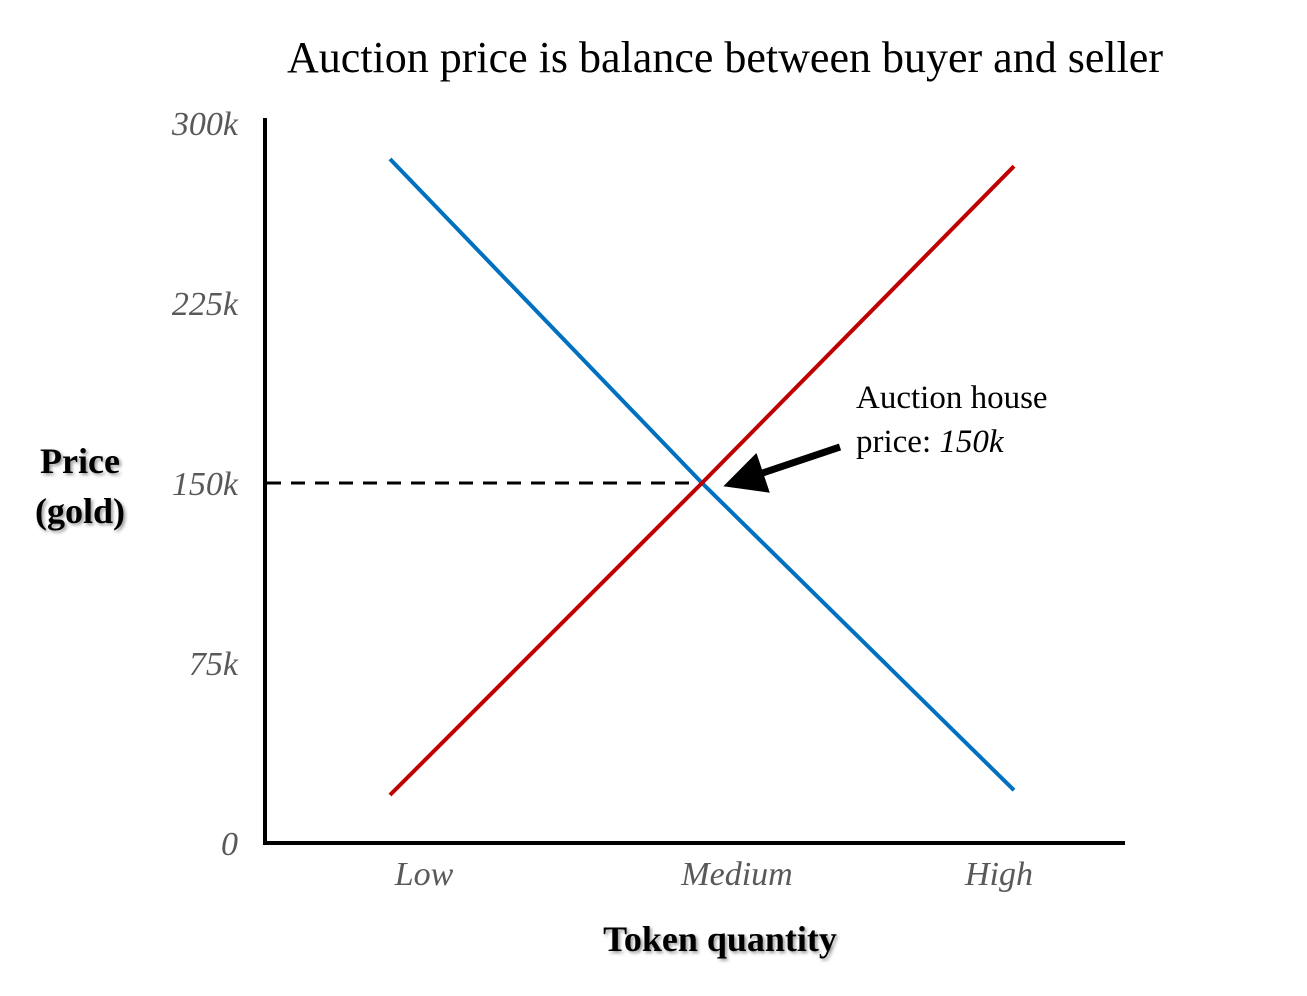 The image size is (1307, 996). Describe the element at coordinates (952, 420) in the screenshot. I see `annotation-text: Auction house price:` at that location.